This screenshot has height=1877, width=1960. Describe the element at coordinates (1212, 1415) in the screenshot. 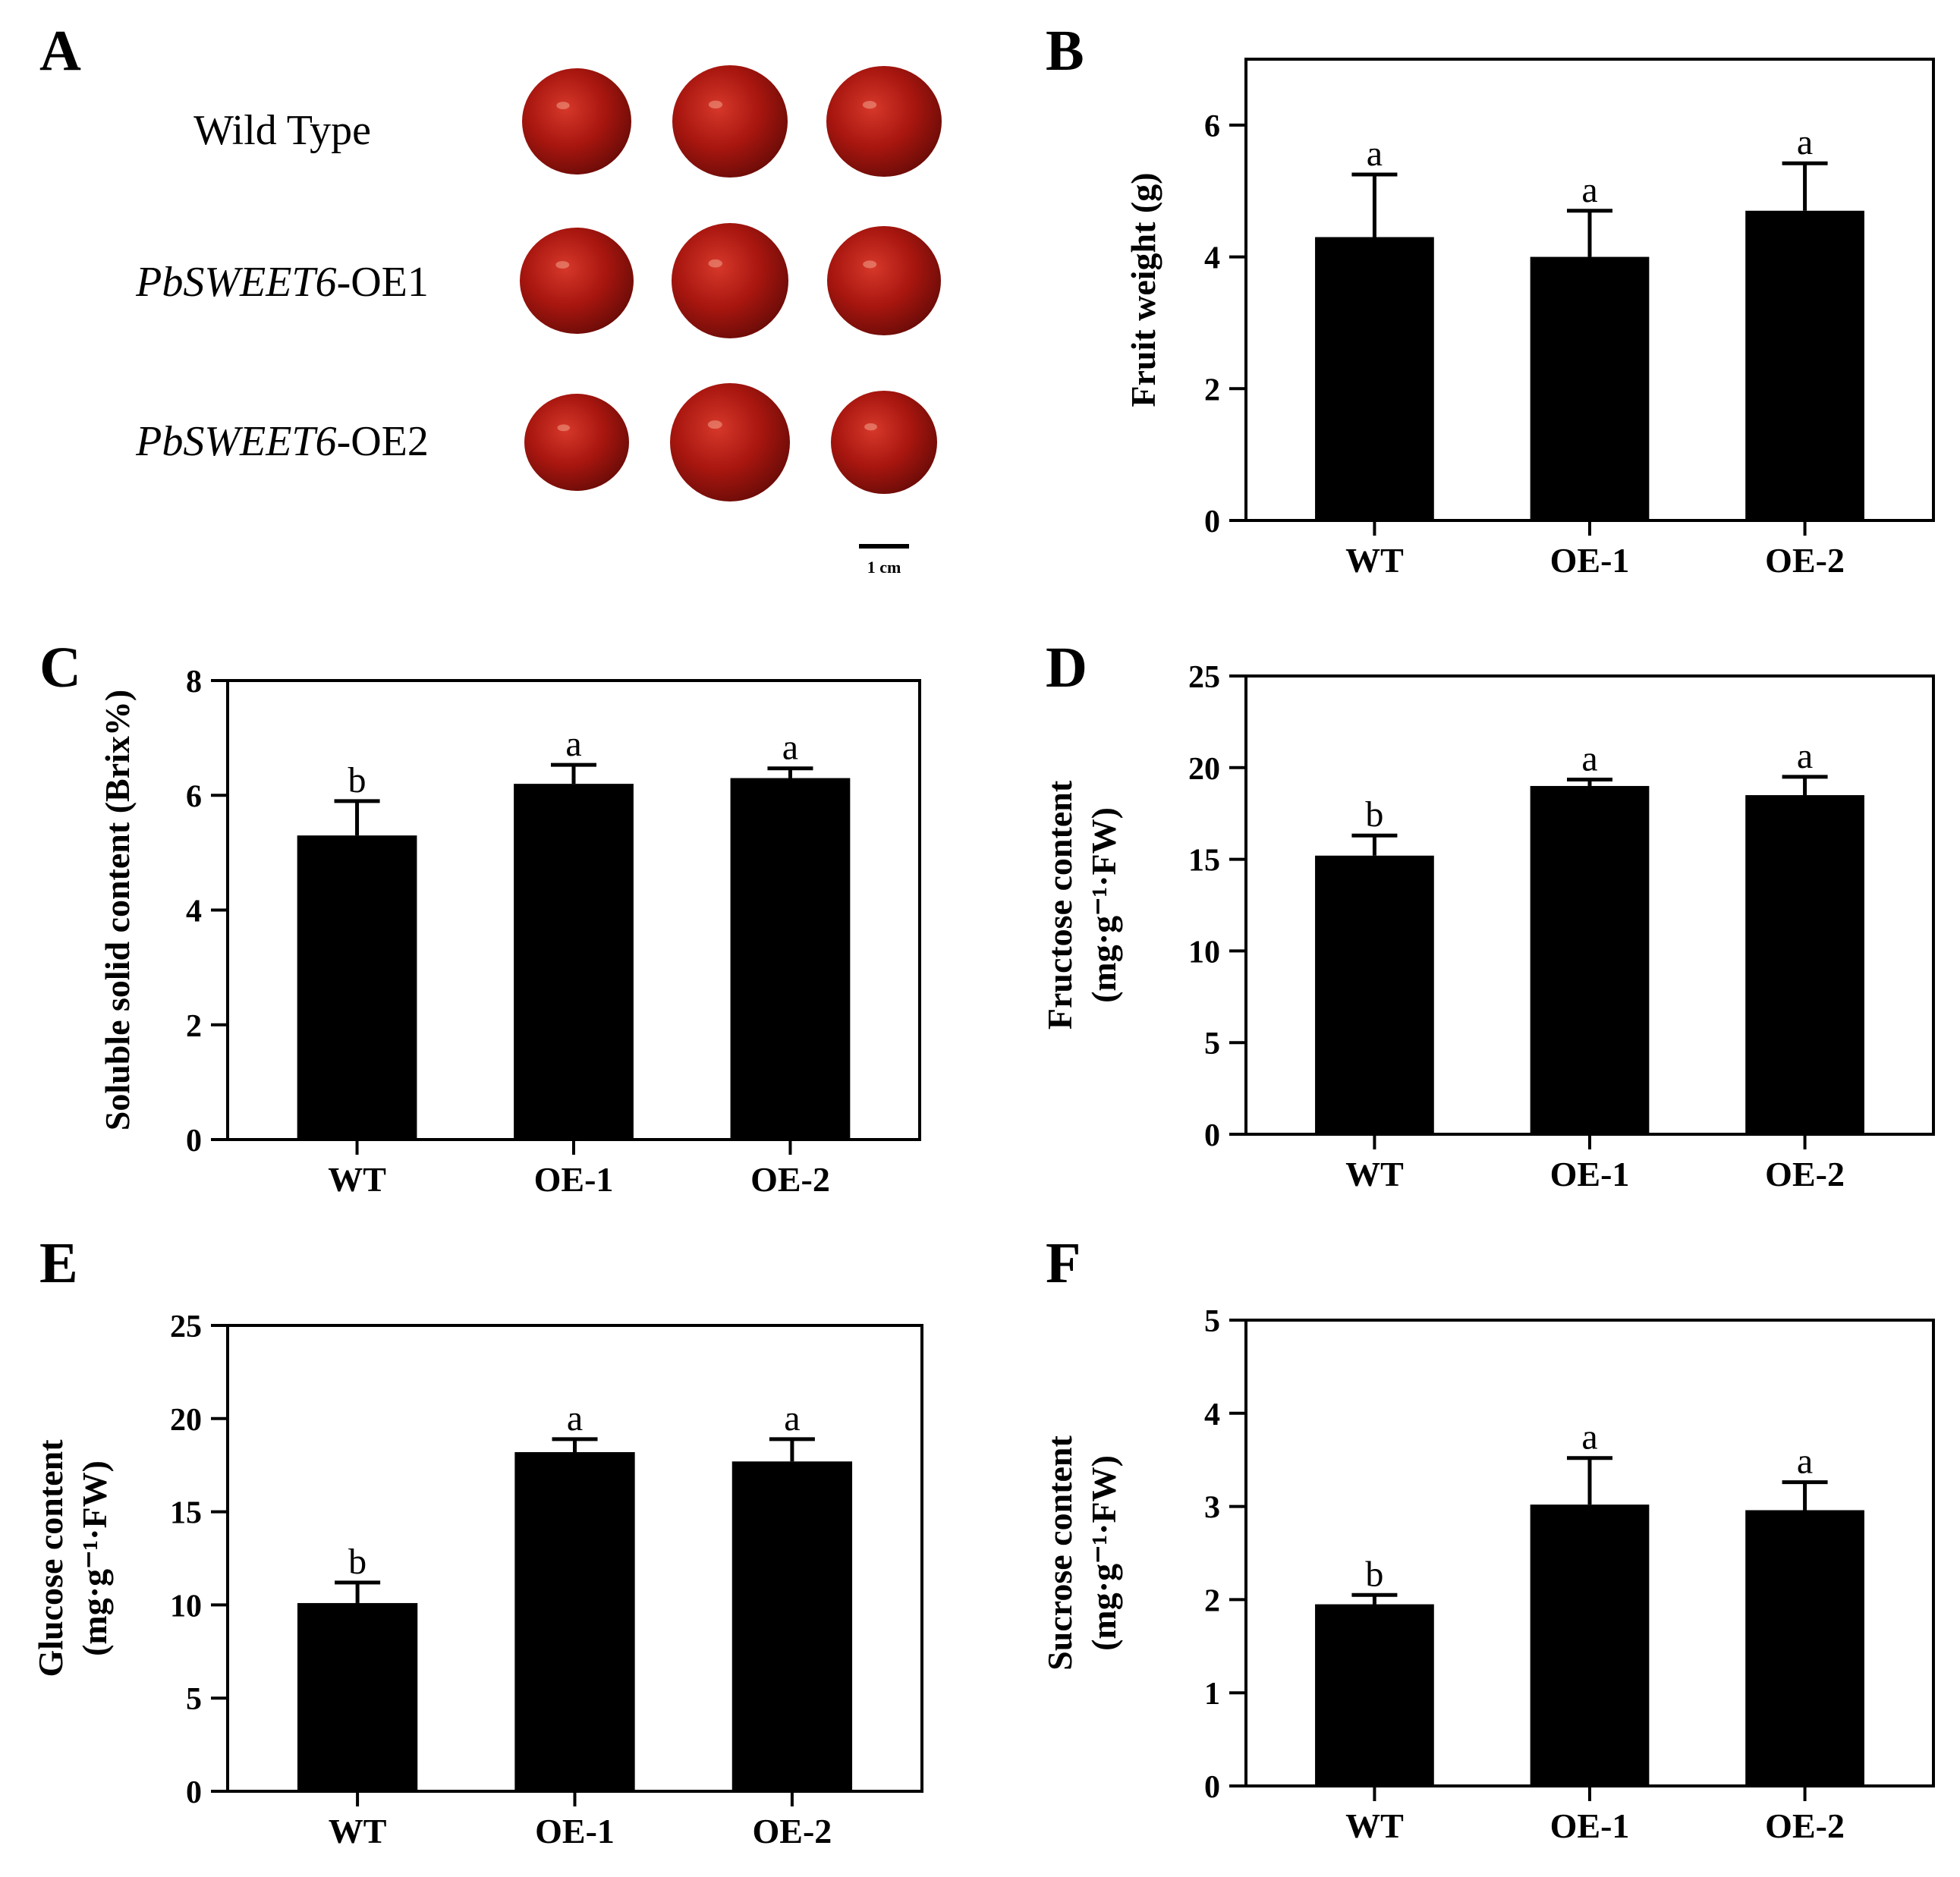

I see `y-tick-label-f-4: 4` at that location.